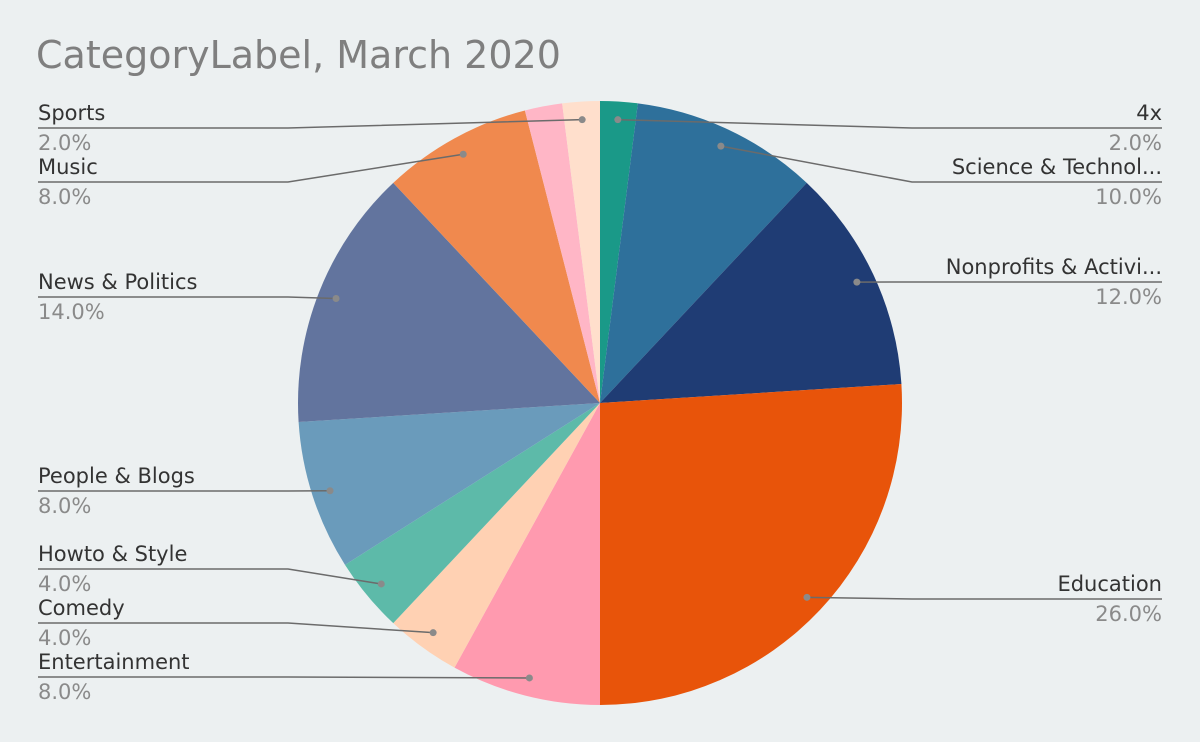  I want to click on slice-value-label: 10.0%, so click(1128, 197).